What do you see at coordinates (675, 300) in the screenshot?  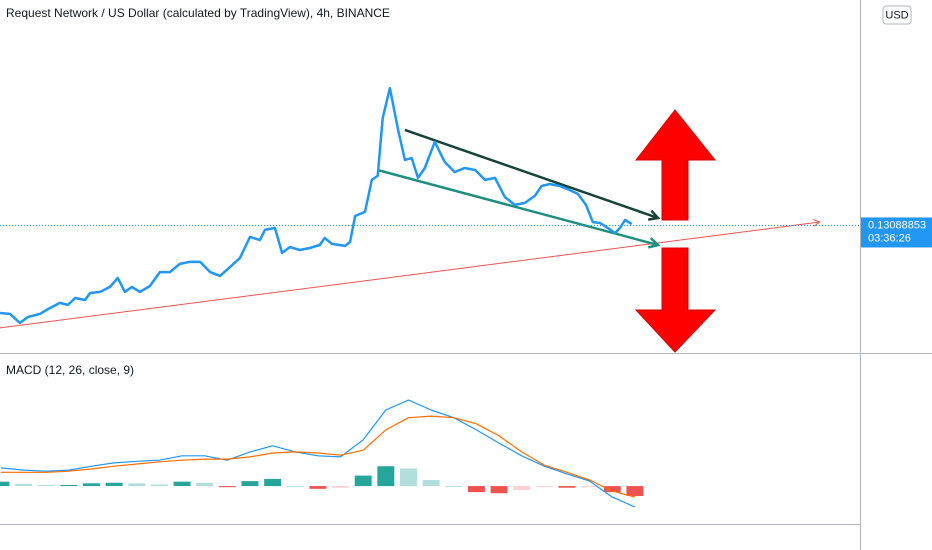 I see `down-arrow` at bounding box center [675, 300].